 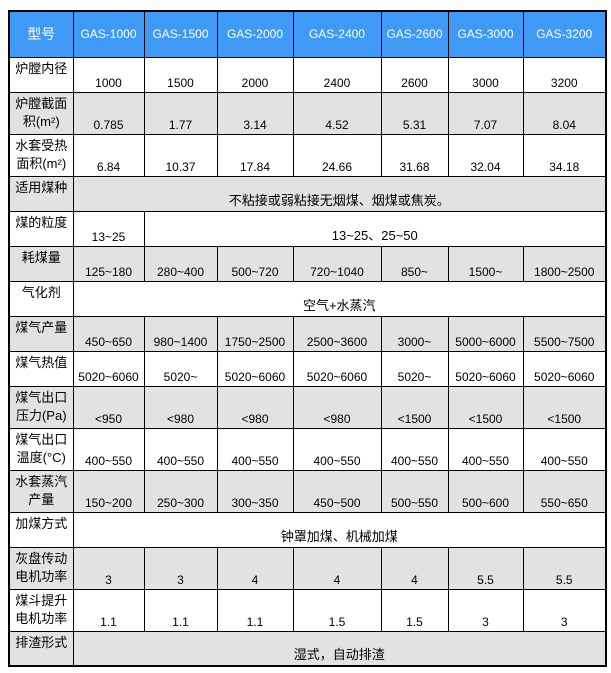 I want to click on value-cell: 300~350, so click(x=255, y=491).